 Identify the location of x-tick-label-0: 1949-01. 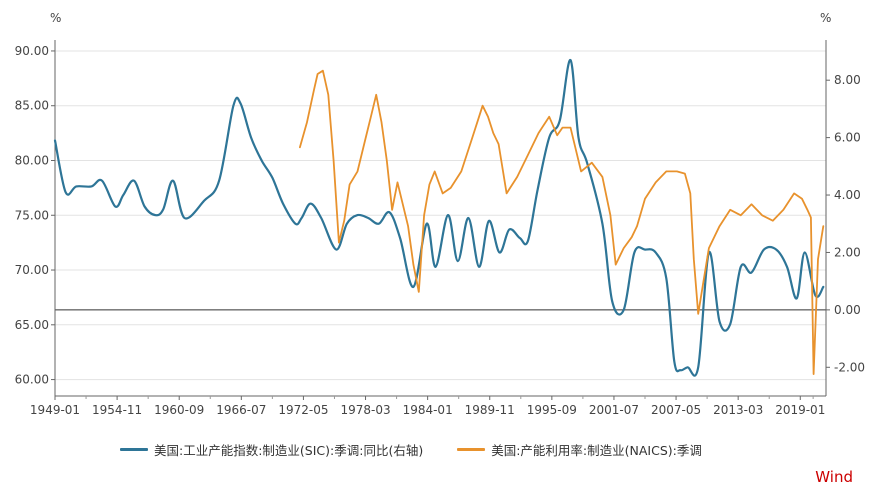
(55, 410).